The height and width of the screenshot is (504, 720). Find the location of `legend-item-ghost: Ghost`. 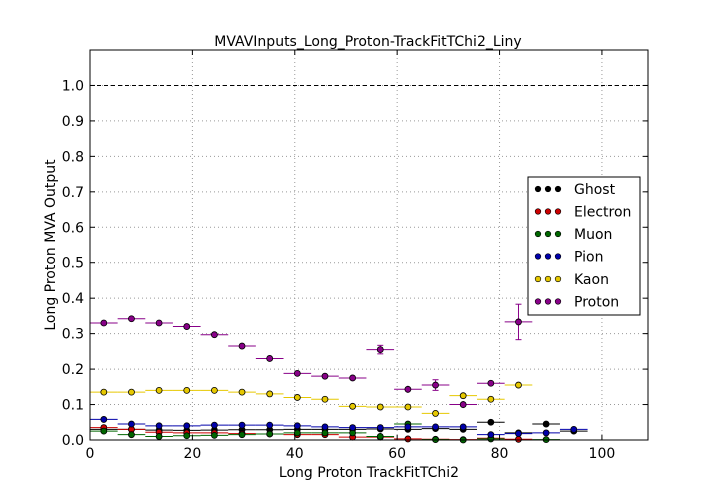

legend-item-ghost: Ghost is located at coordinates (575, 190).